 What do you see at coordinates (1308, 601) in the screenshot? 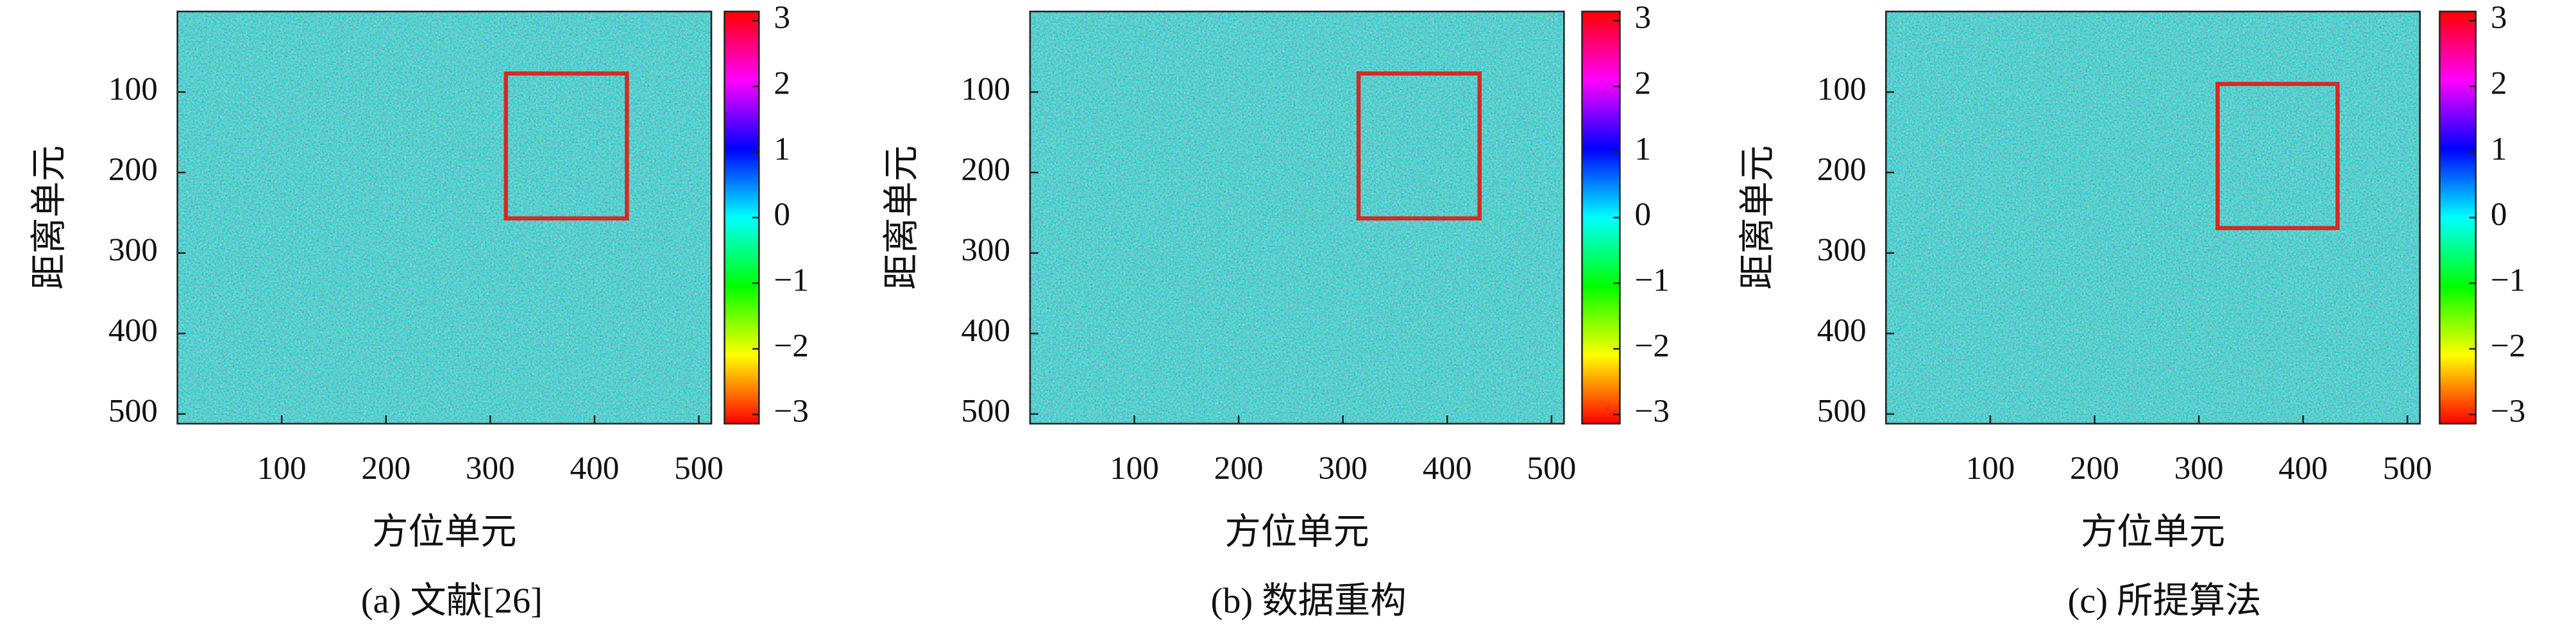
I see `caption: (b) 数据重构` at bounding box center [1308, 601].